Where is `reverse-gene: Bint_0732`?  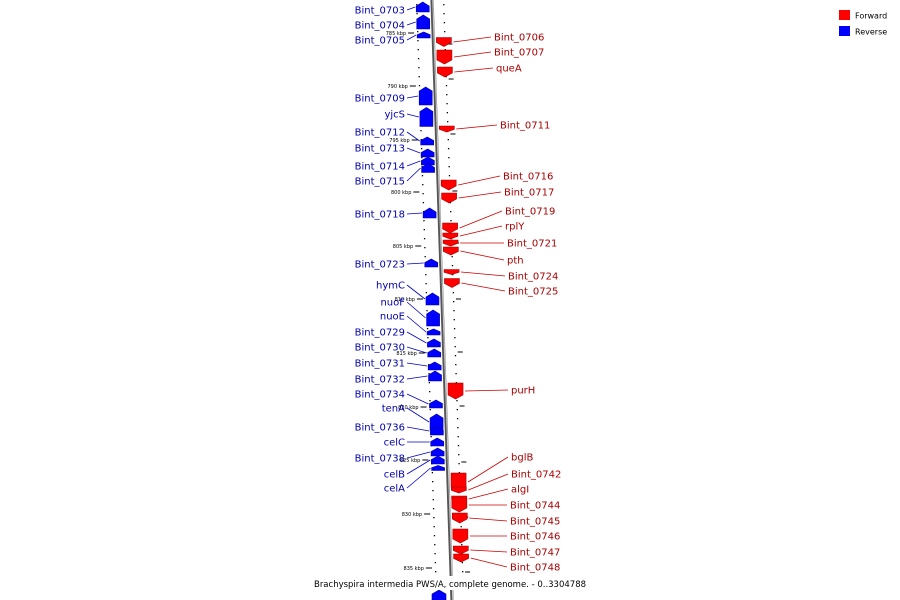
reverse-gene: Bint_0732 is located at coordinates (398, 378).